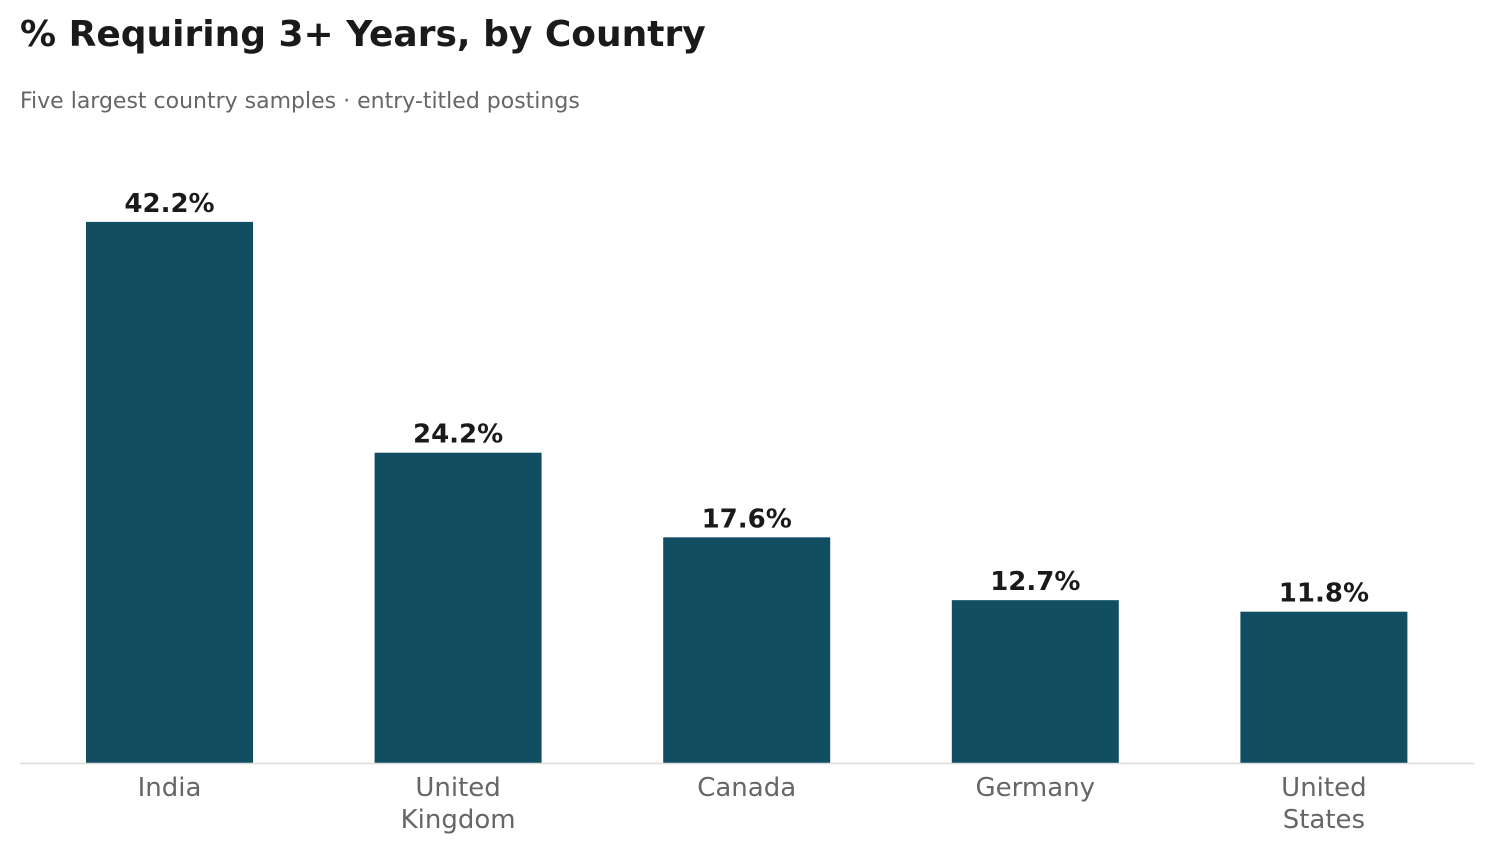  What do you see at coordinates (747, 650) in the screenshot?
I see `bar-canada` at bounding box center [747, 650].